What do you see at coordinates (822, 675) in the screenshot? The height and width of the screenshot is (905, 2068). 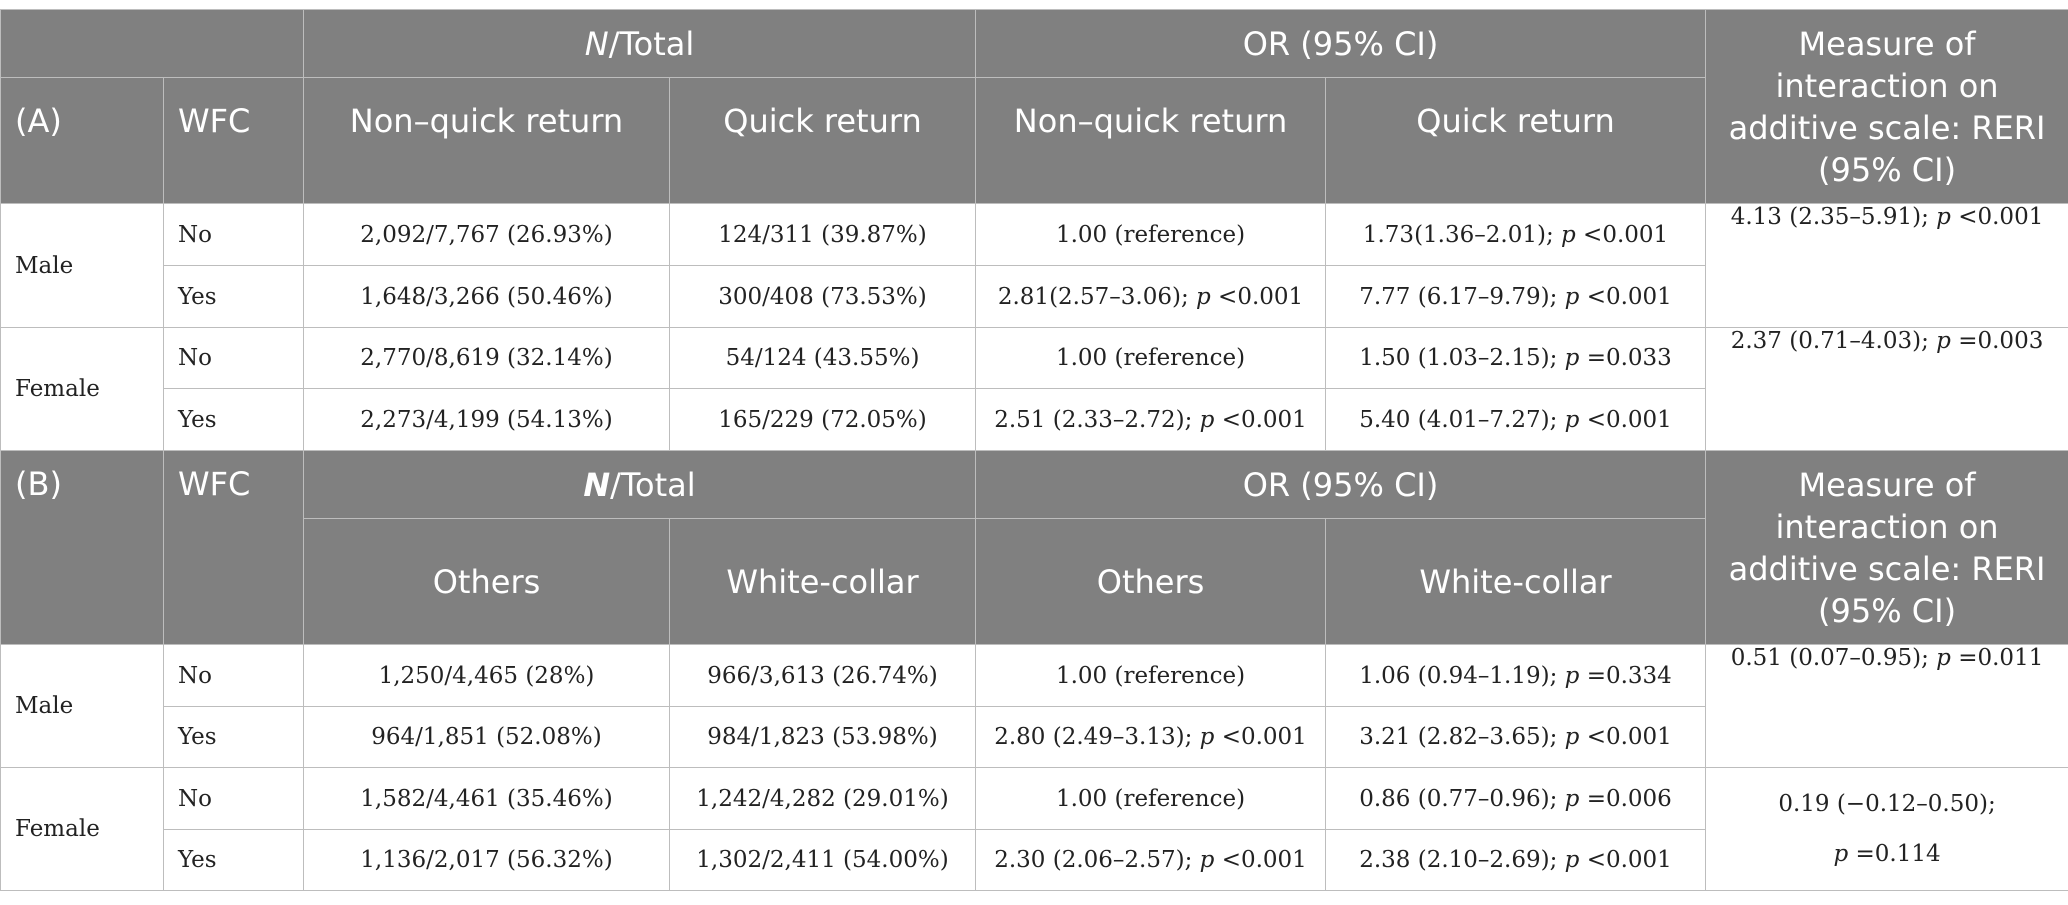 I see `n-cell: 966/3,613 (26.74%)` at bounding box center [822, 675].